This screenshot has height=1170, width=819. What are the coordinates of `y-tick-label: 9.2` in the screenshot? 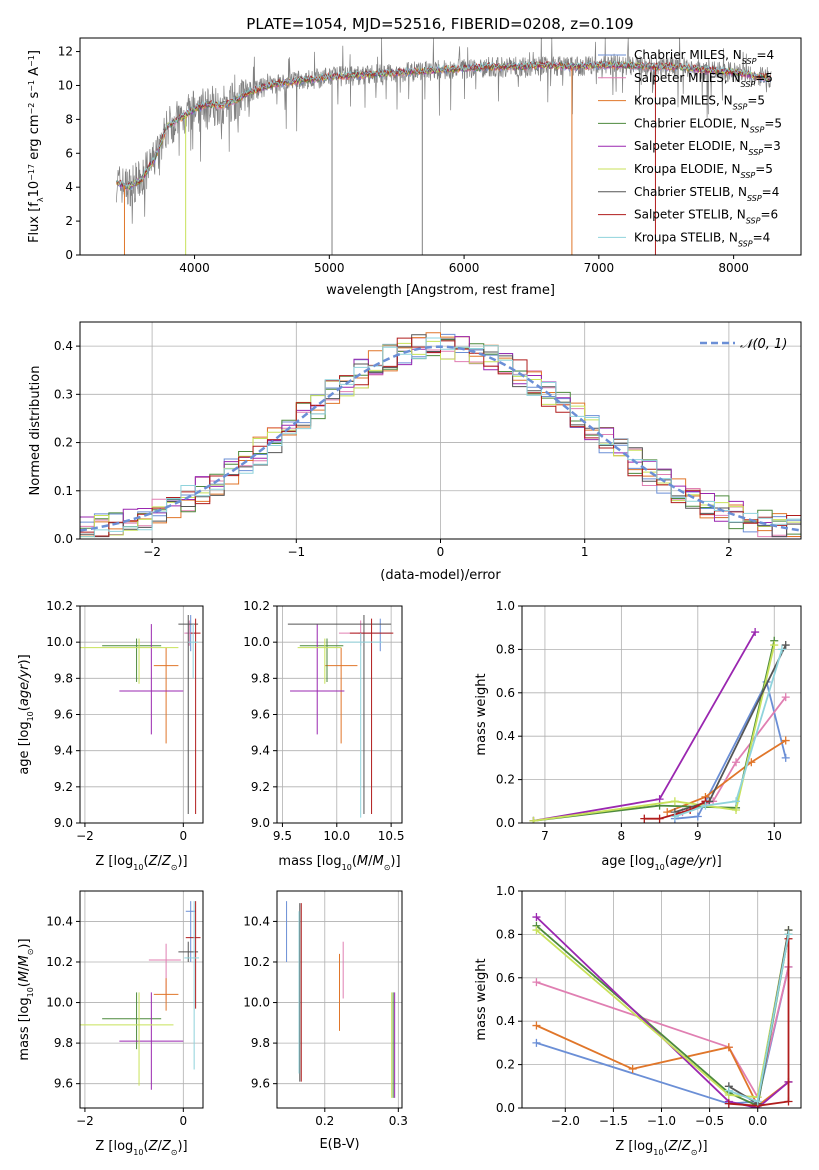 It's located at (260, 787).